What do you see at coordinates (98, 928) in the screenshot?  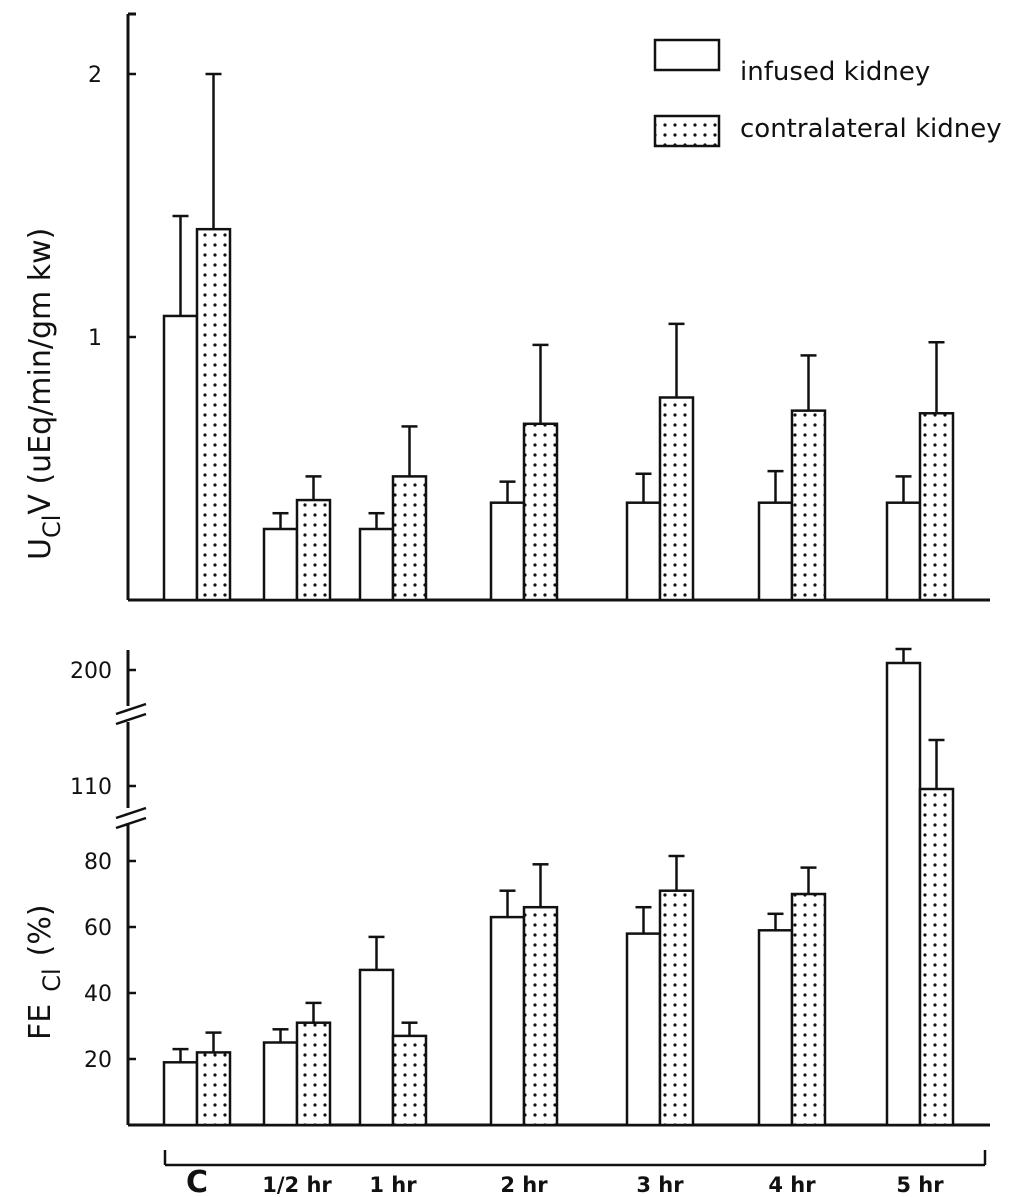 I see `bottom-y-tick-label-2: 60` at bounding box center [98, 928].